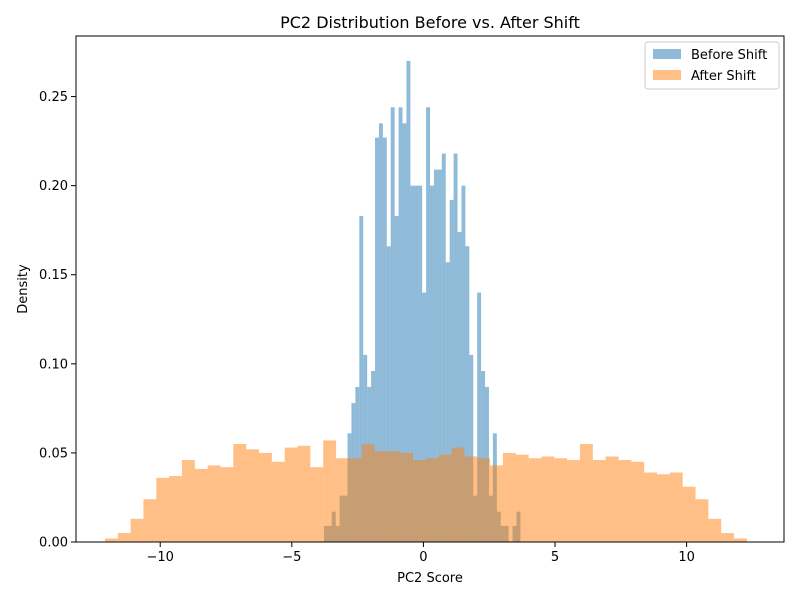 The image size is (800, 600). I want to click on legend: Before Shift After Shift, so click(712, 65).